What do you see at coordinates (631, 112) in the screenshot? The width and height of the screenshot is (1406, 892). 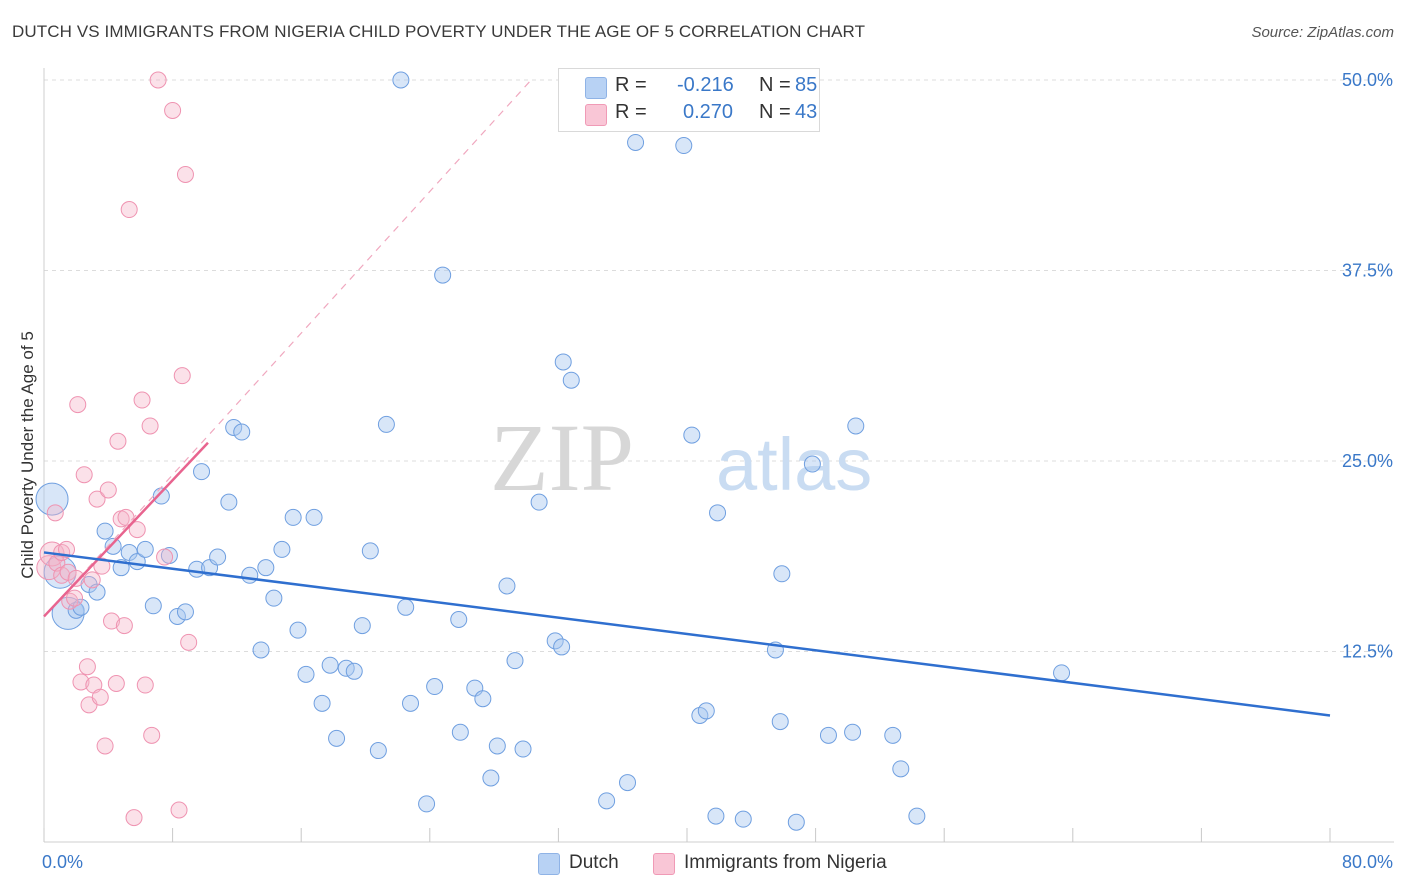 I see `r-label: R =` at bounding box center [631, 112].